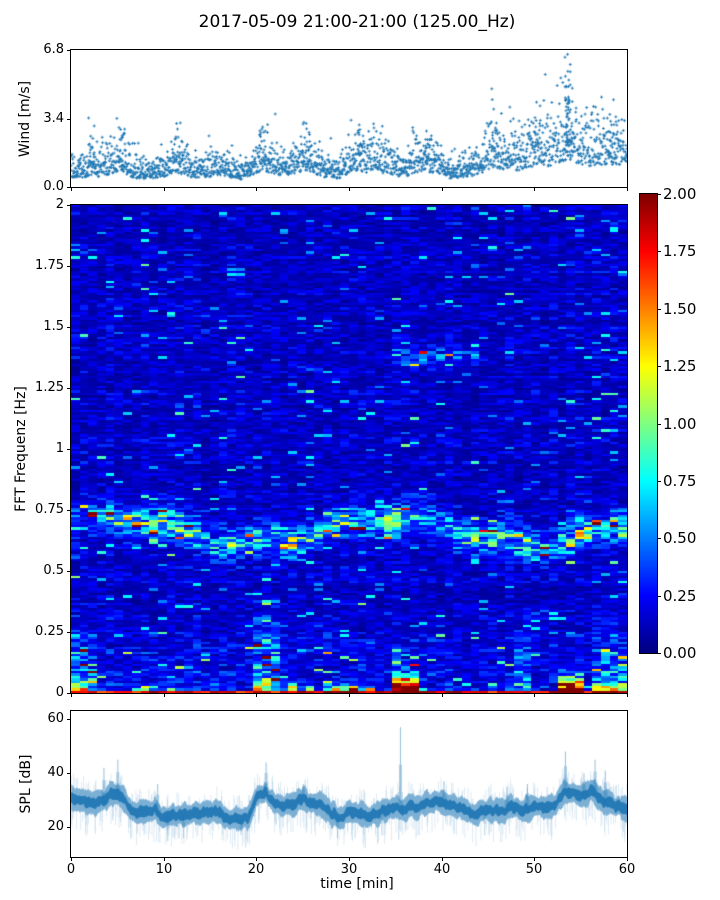 The width and height of the screenshot is (720, 900). What do you see at coordinates (53, 186) in the screenshot?
I see `tick-label: 0.0` at bounding box center [53, 186].